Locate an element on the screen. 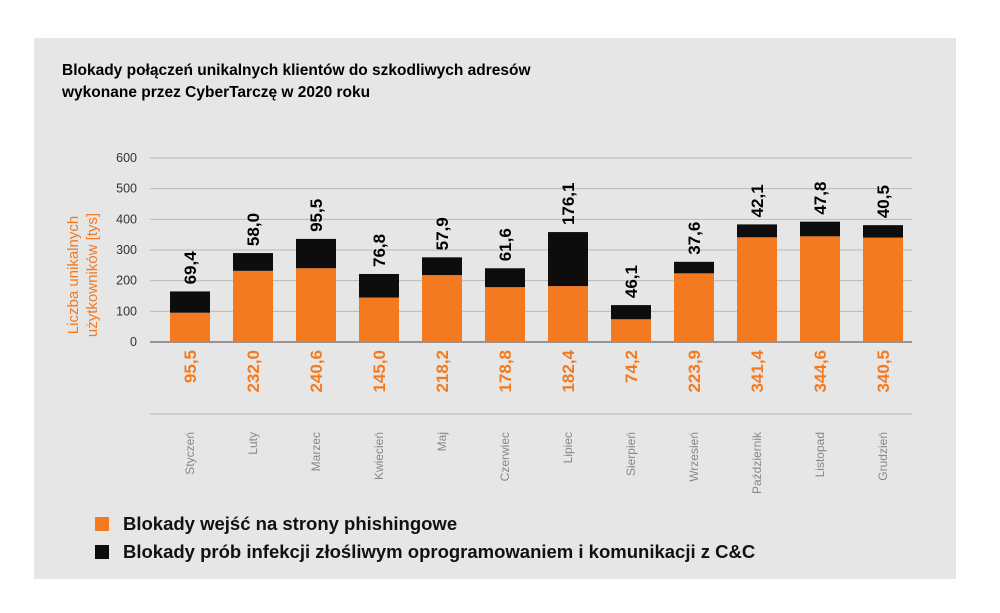  y-tick-label: 500 is located at coordinates (126, 189).